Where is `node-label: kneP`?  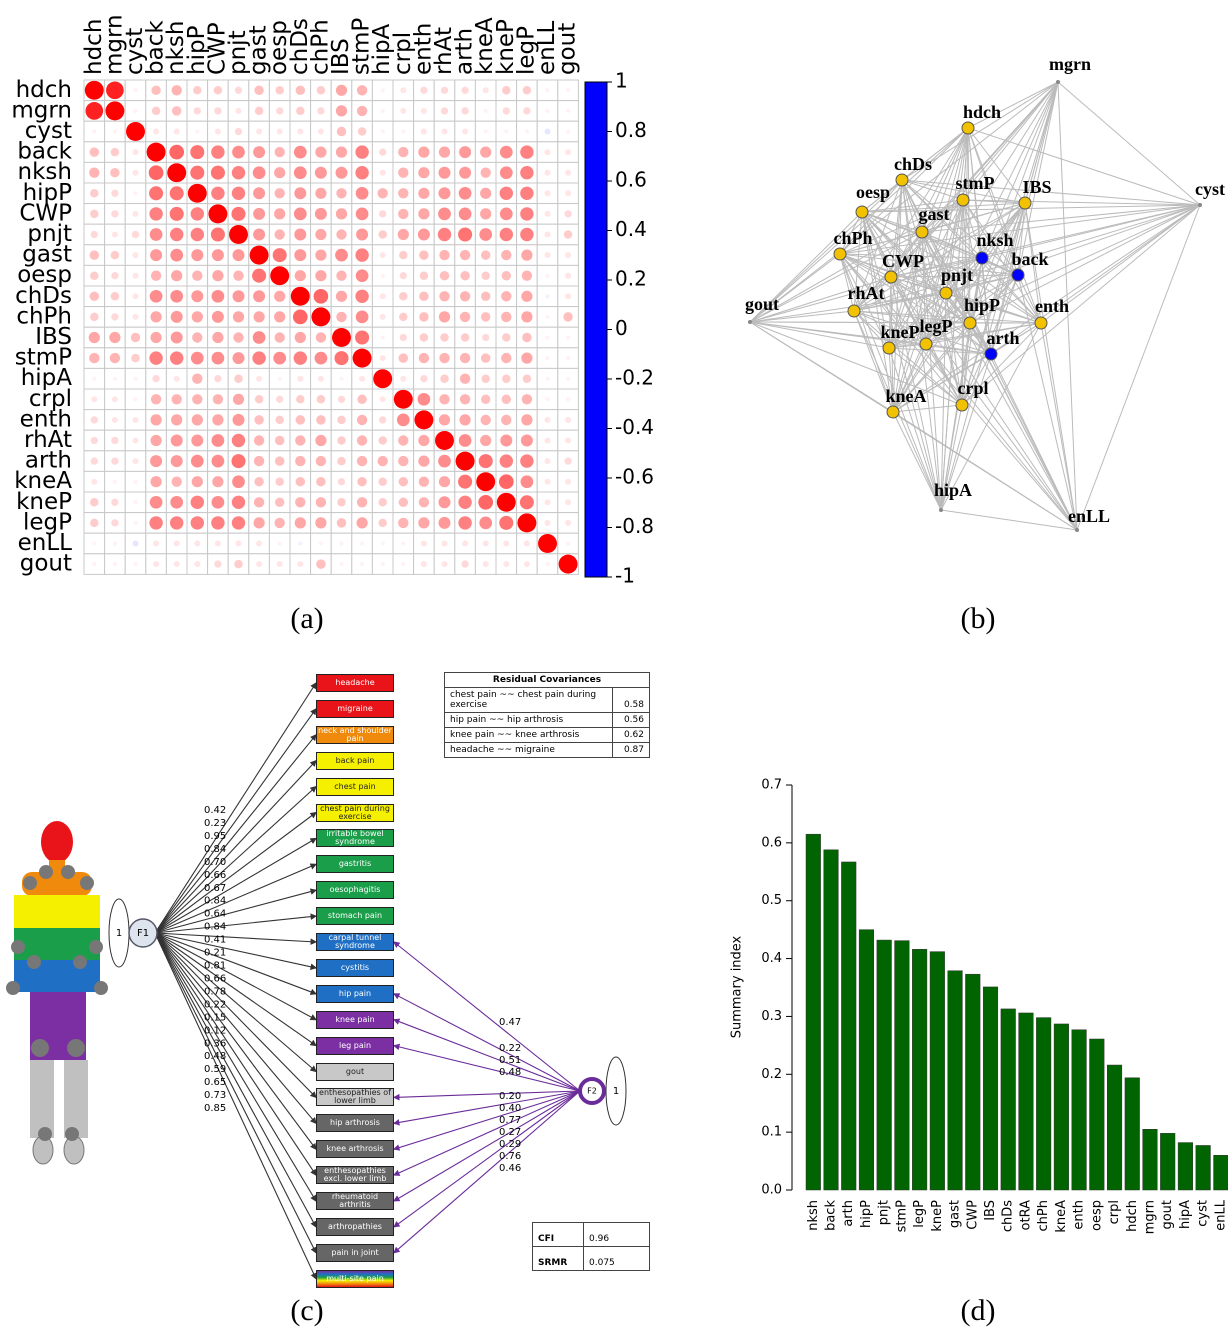 node-label: kneP is located at coordinates (899, 332).